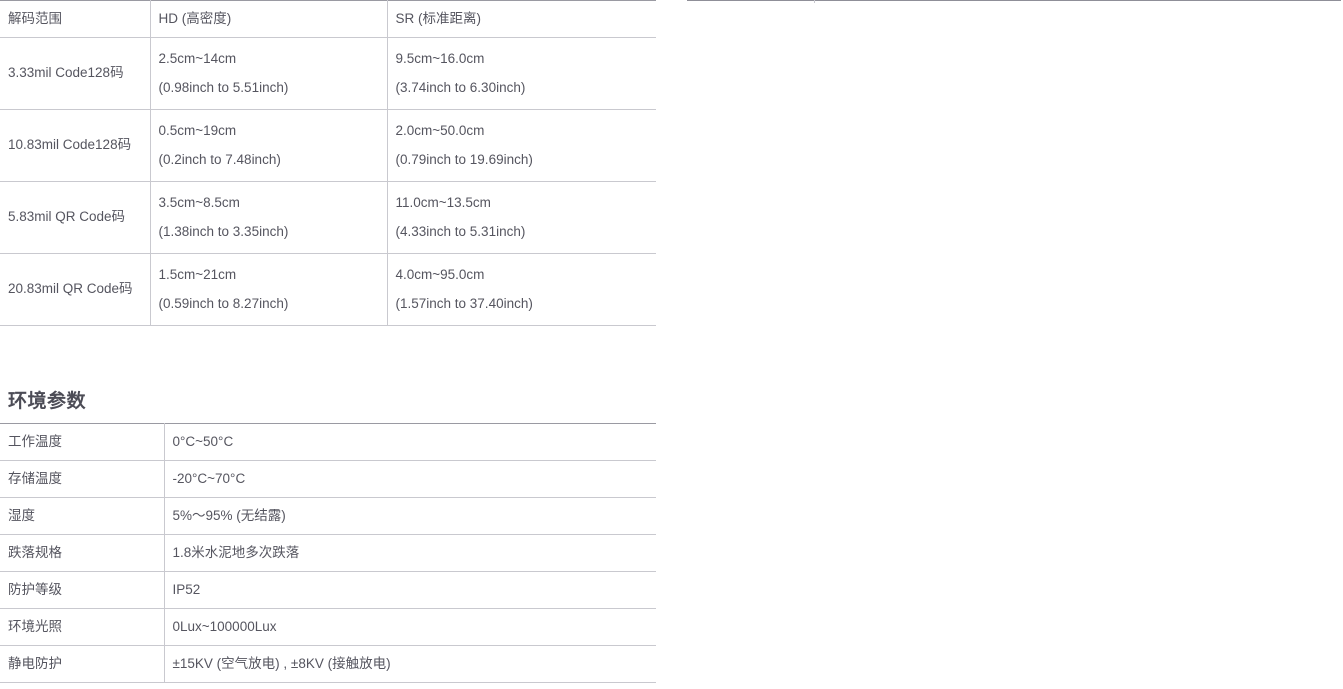 The height and width of the screenshot is (689, 1343). Describe the element at coordinates (223, 87) in the screenshot. I see `decode-hd-inch: (0.98inch to 5.51inch)` at that location.